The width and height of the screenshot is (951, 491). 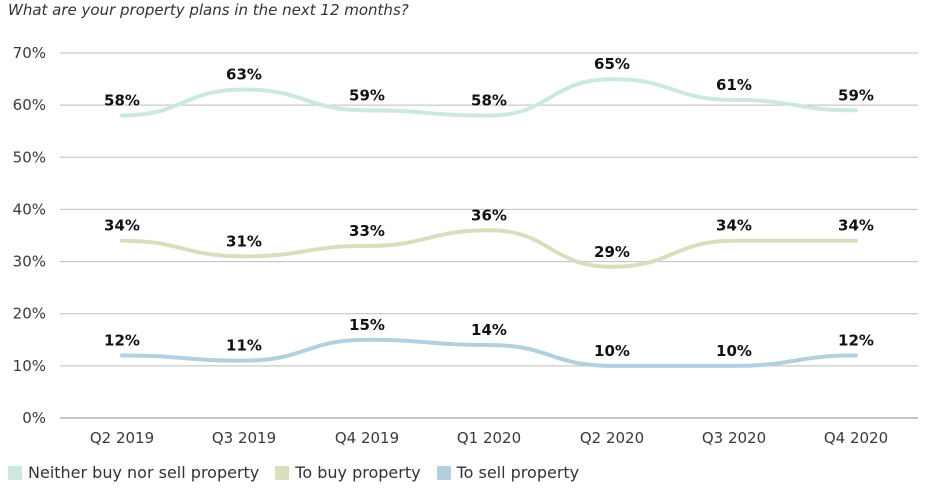 I want to click on x-tick-label: Q3 2019, so click(x=244, y=438).